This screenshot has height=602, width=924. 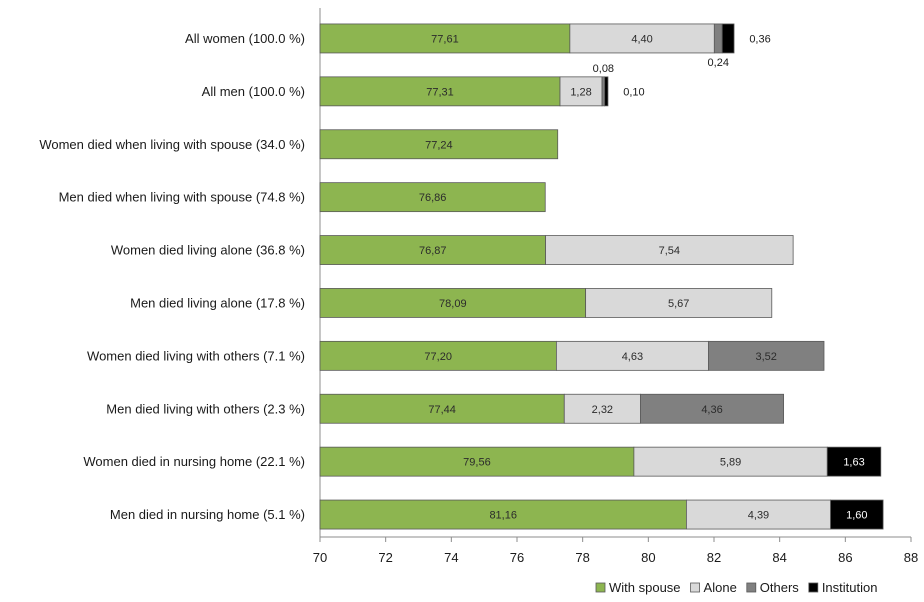 What do you see at coordinates (720, 587) in the screenshot?
I see `legend-label: Alone` at bounding box center [720, 587].